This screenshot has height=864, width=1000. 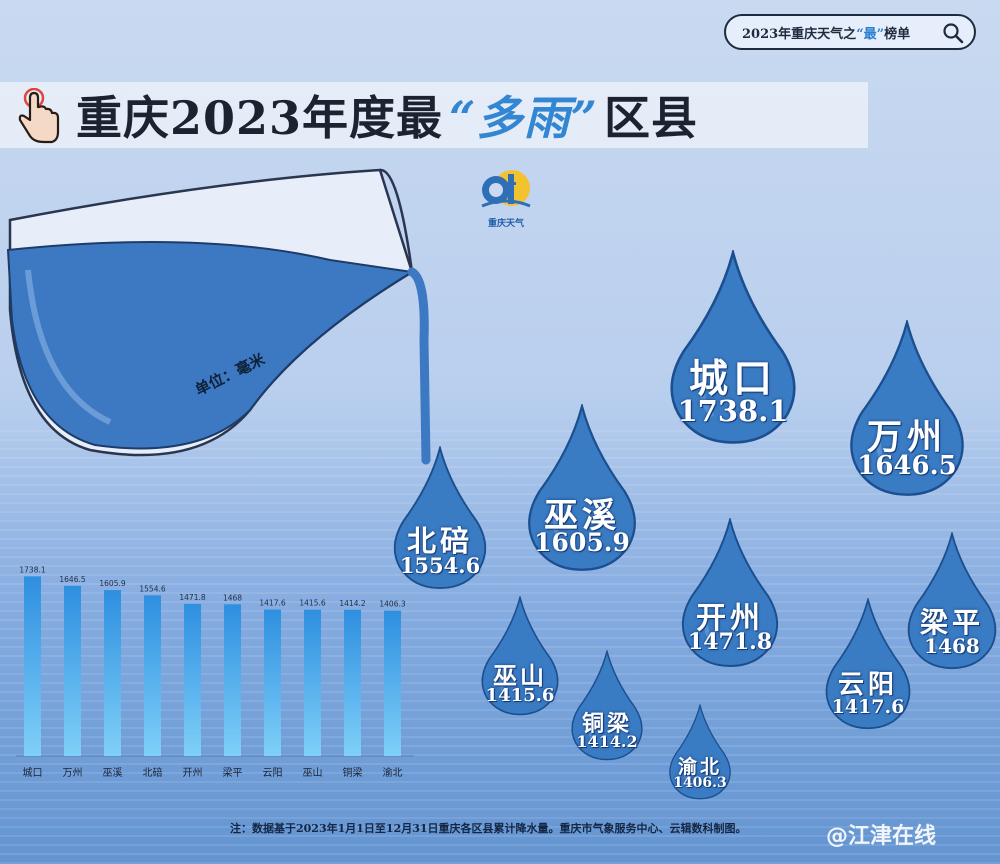 What do you see at coordinates (505, 224) in the screenshot?
I see `logo-text: 重庆天气` at bounding box center [505, 224].